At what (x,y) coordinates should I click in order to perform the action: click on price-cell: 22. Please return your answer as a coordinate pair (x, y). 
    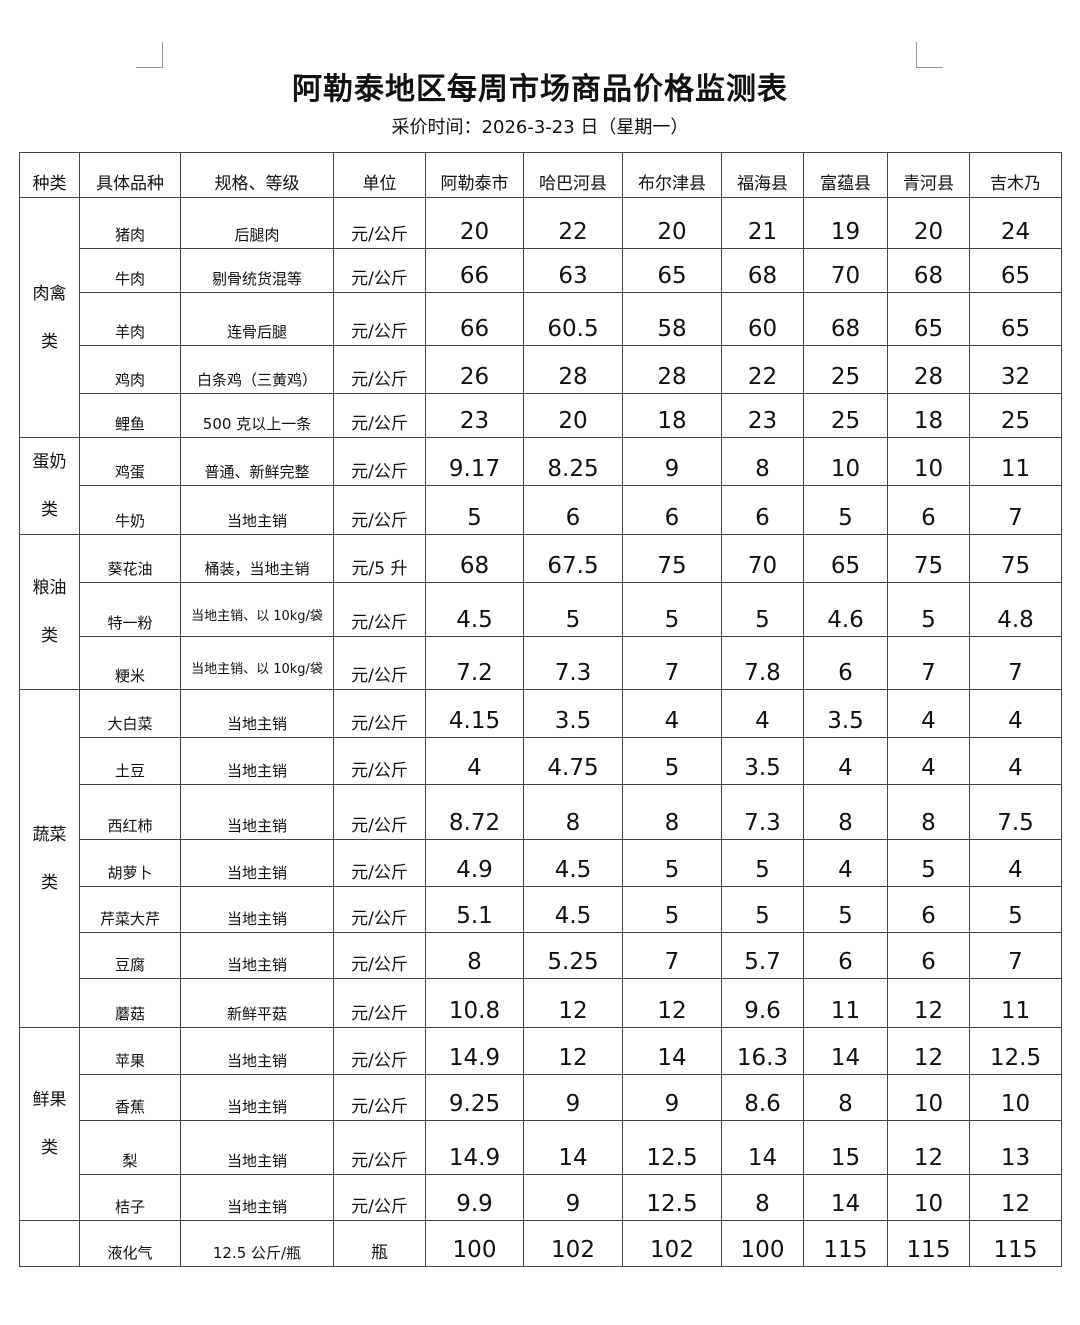
    Looking at the image, I should click on (573, 223).